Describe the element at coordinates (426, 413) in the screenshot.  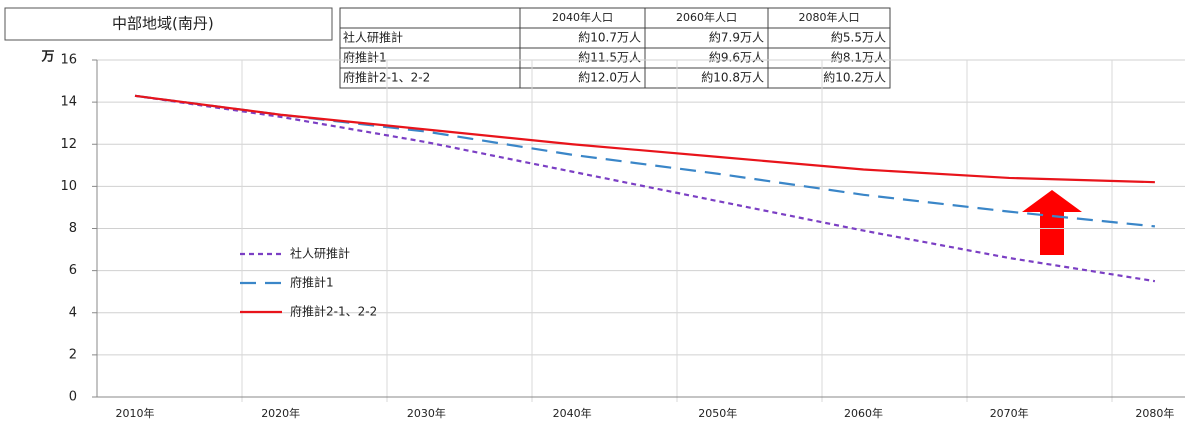
I see `x-tick-label: 2030年` at that location.